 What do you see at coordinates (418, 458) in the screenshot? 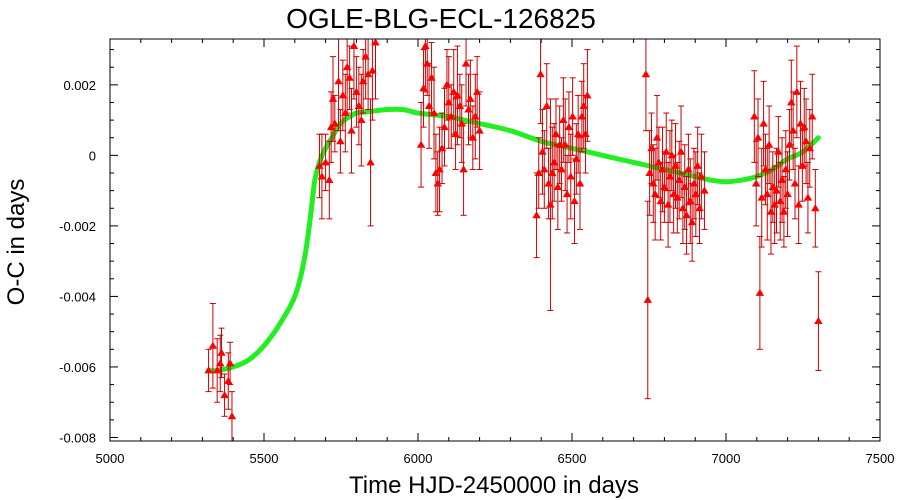
I see `x-tick-label: 6000` at bounding box center [418, 458].